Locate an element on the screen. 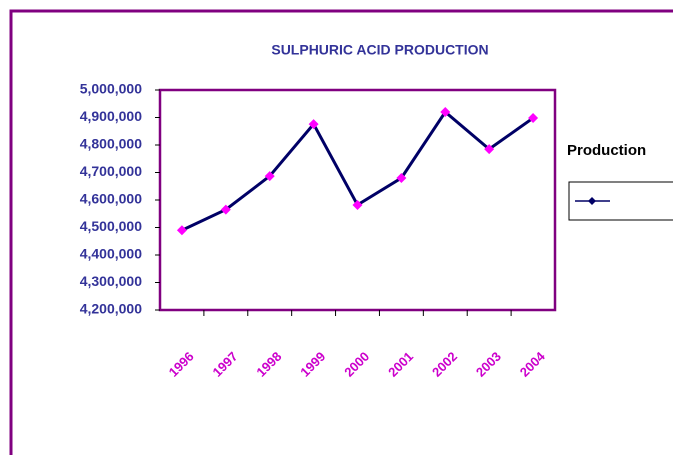 The height and width of the screenshot is (455, 673). y-tick-label: 4,900,000 is located at coordinates (111, 116).